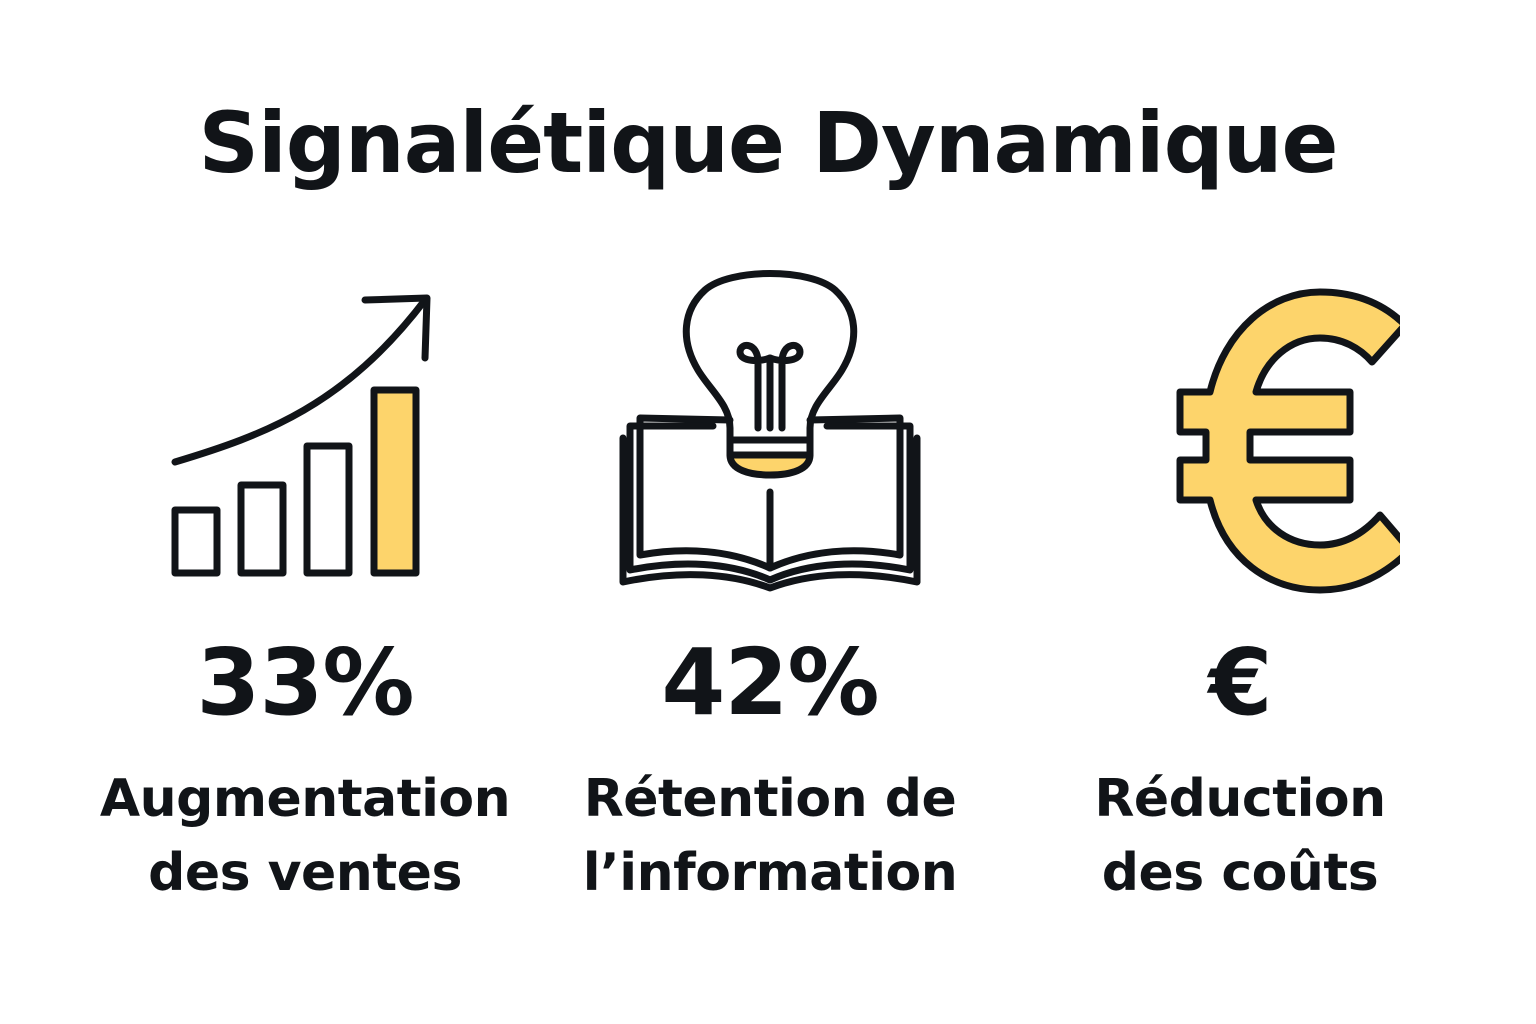  Describe the element at coordinates (305, 682) in the screenshot. I see `stat-value: 33%` at that location.